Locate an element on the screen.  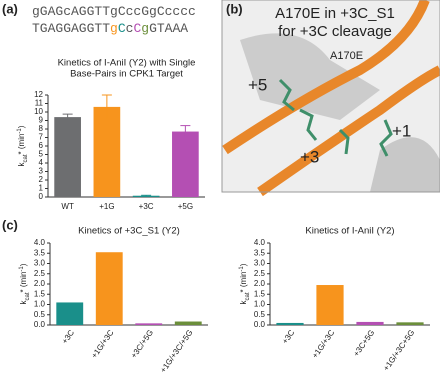
x-tick-label: +5G is located at coordinates (185, 206).